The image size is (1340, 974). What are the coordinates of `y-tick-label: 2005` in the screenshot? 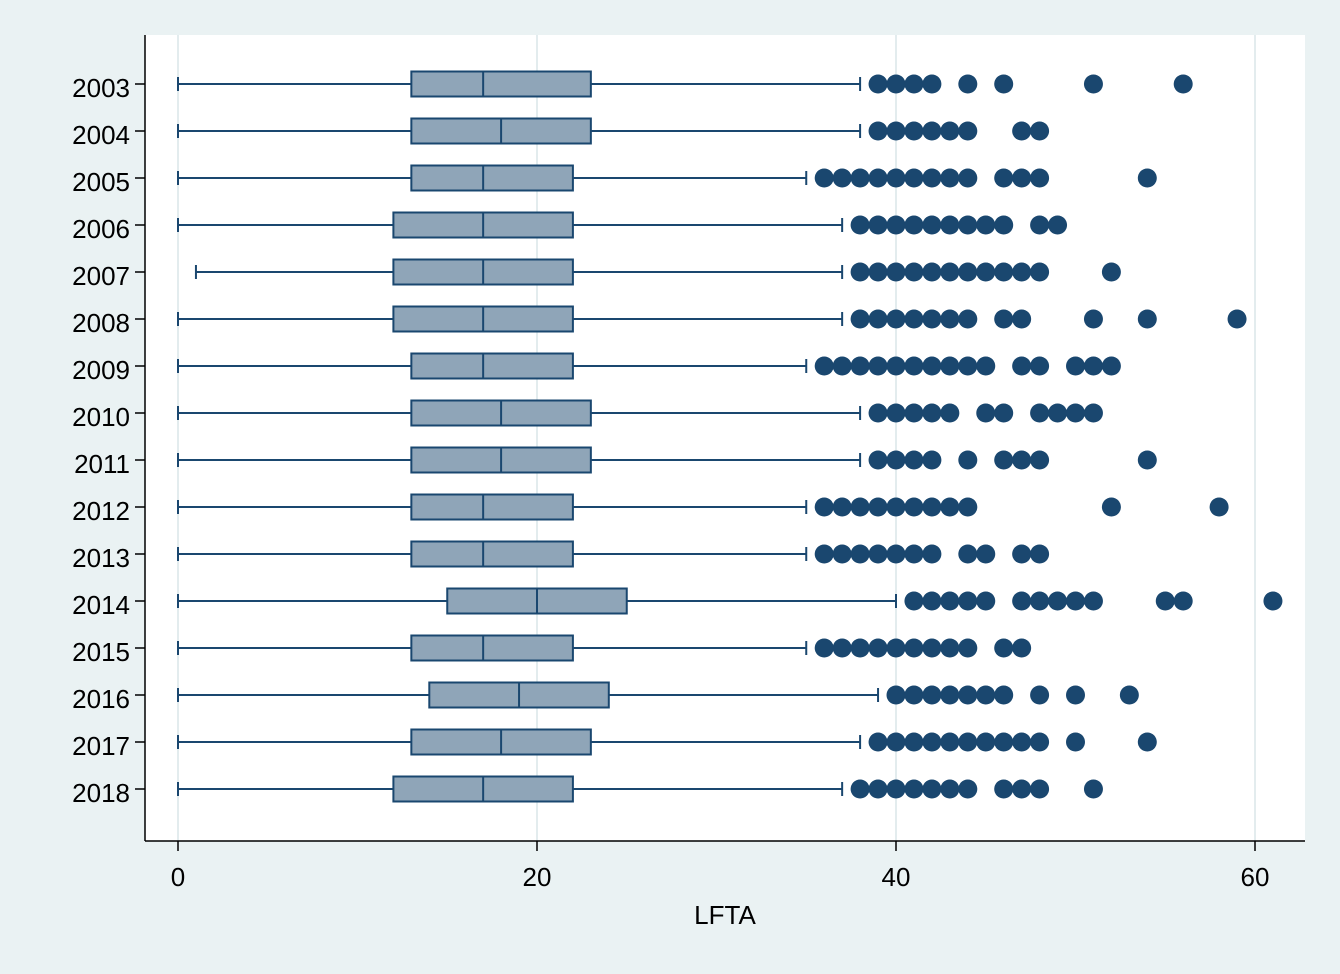 It's located at (101, 182).